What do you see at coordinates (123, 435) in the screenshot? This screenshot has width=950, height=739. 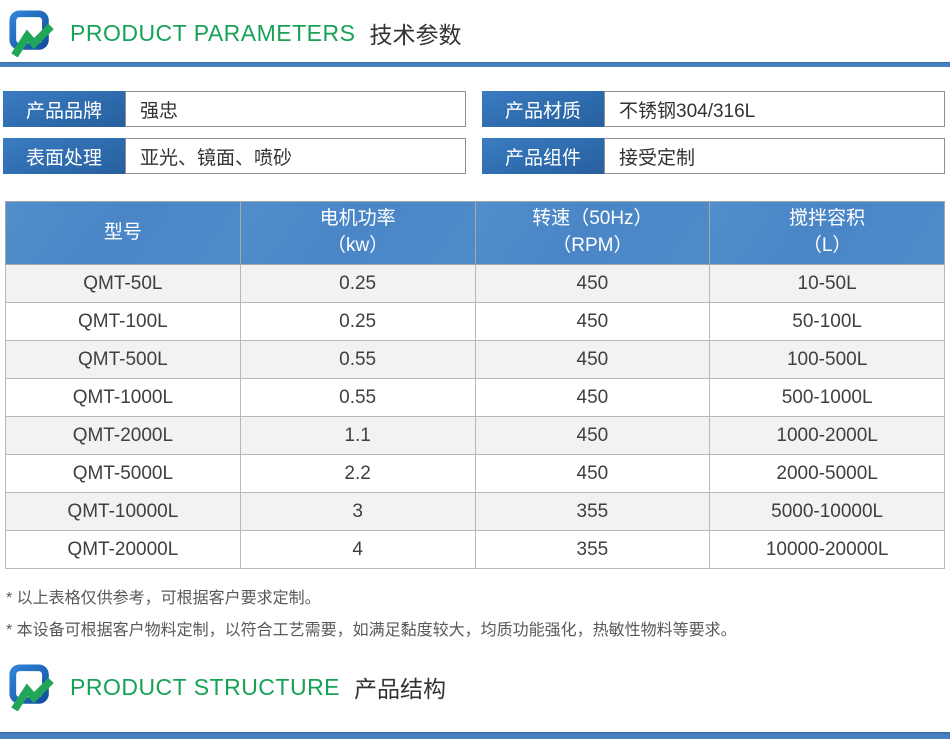 I see `table-cell: QMT-2000L` at bounding box center [123, 435].